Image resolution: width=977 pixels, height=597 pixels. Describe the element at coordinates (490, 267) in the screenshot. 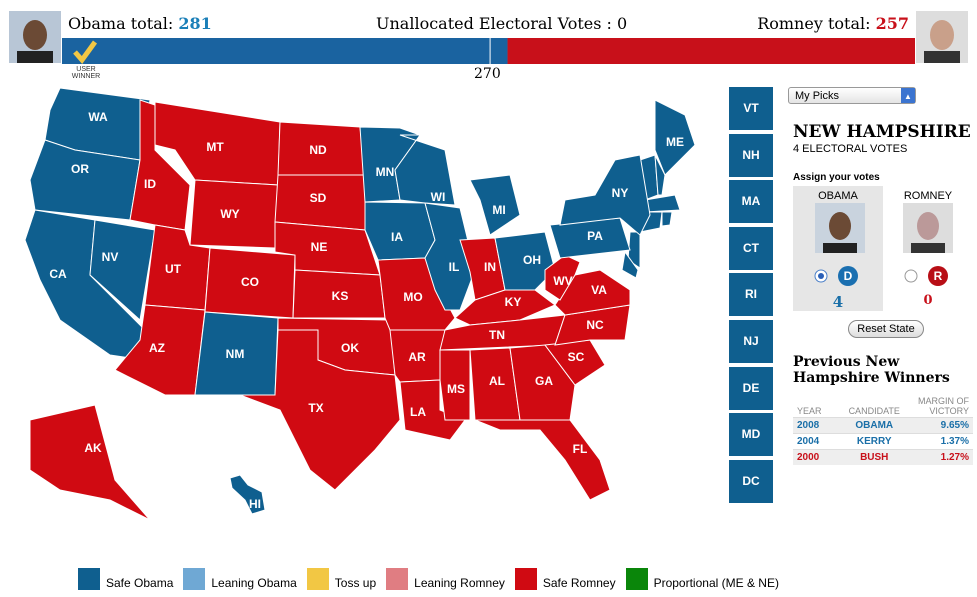

I see `state-label: IN` at that location.